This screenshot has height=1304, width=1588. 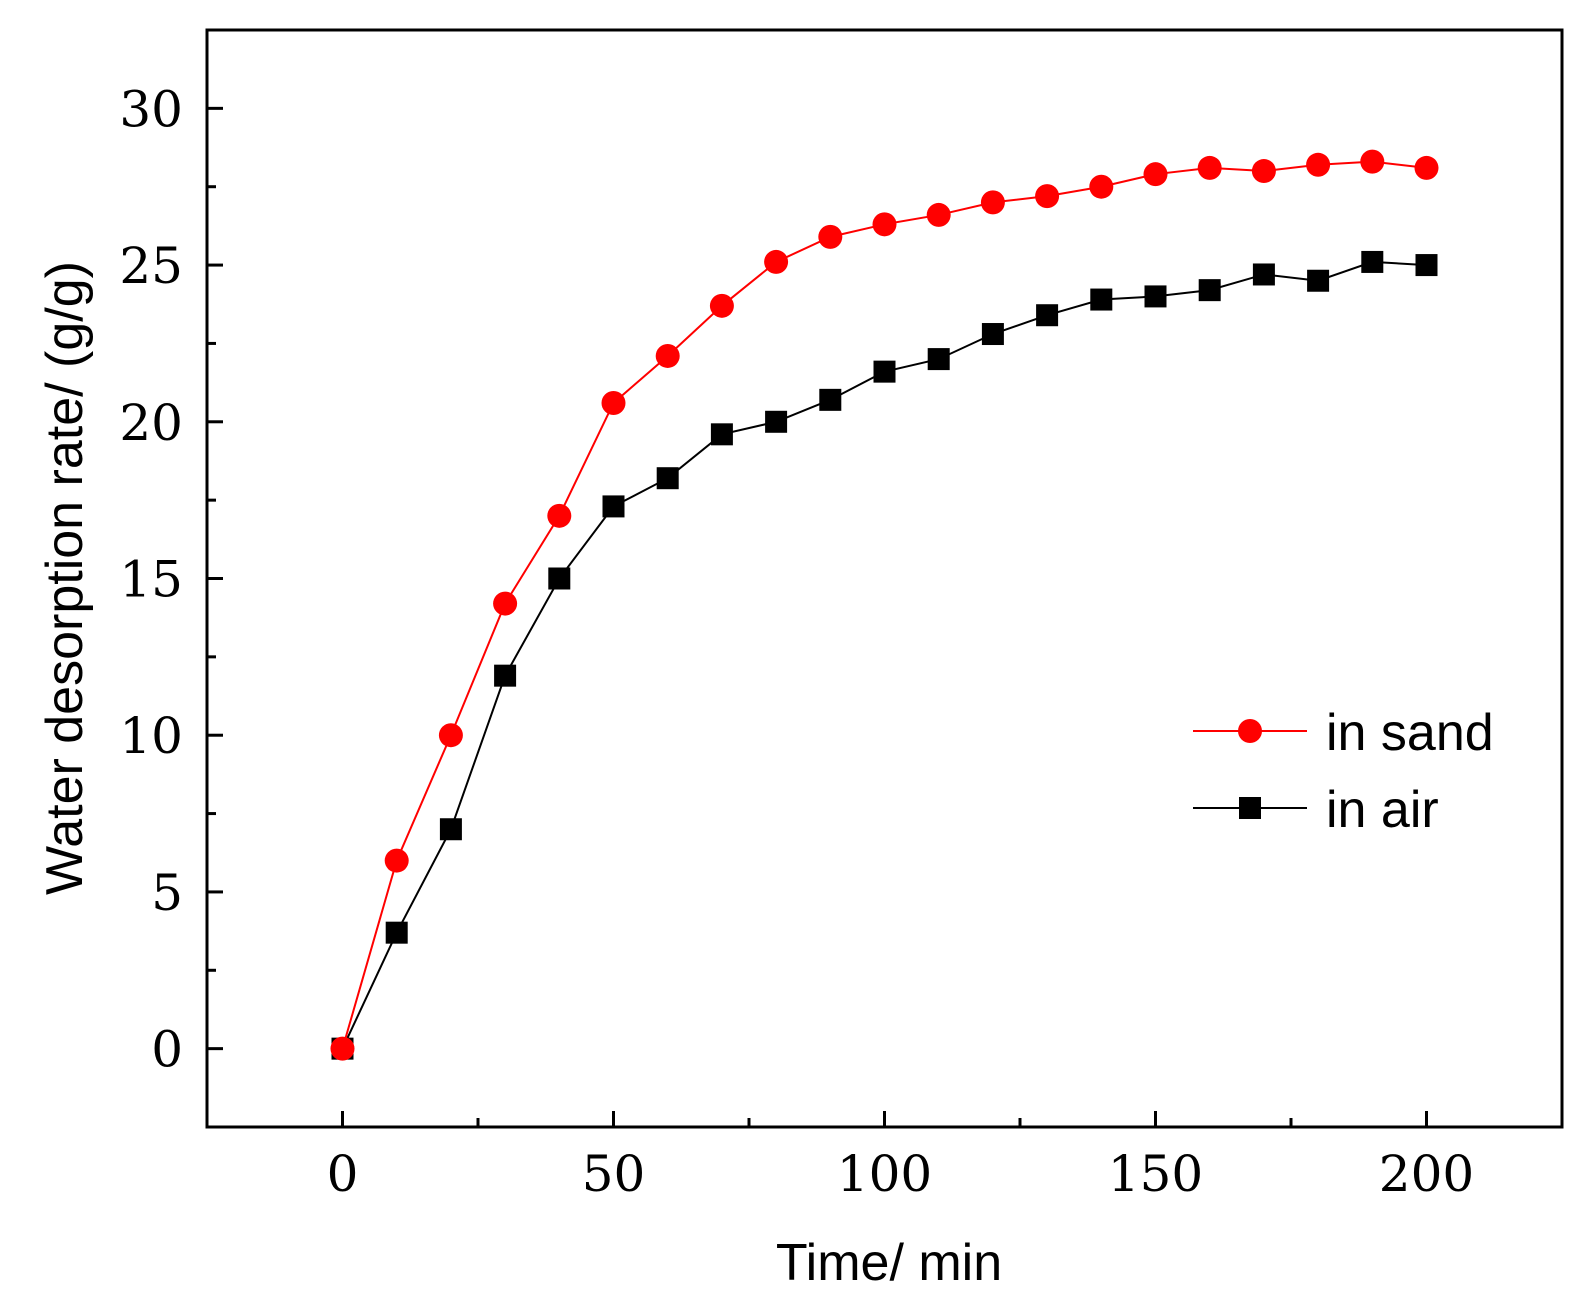 What do you see at coordinates (884, 1174) in the screenshot?
I see `x-tick-label: 100` at bounding box center [884, 1174].